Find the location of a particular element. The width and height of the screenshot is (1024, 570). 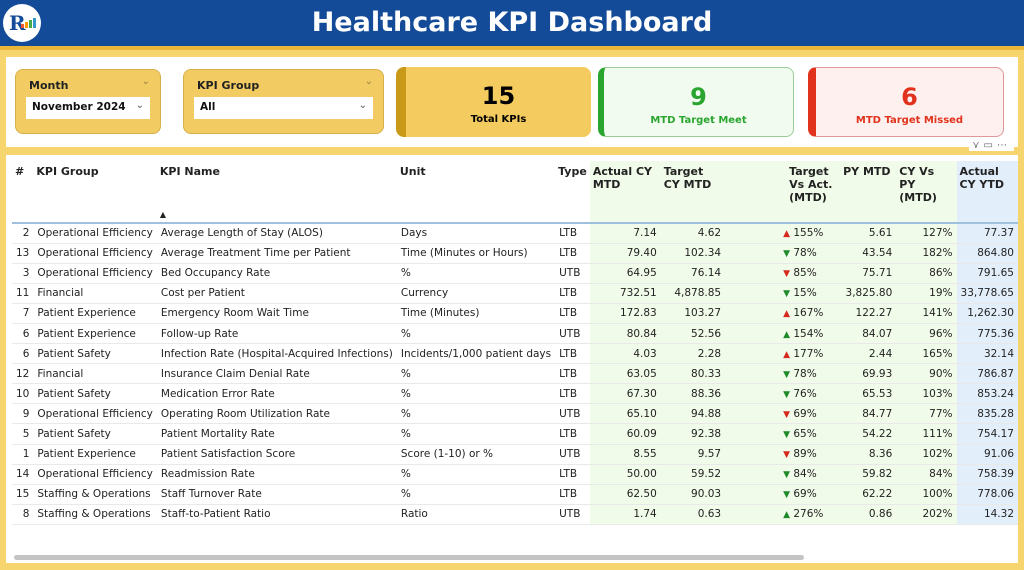

kpi-group-dropdown: All ⌄ is located at coordinates (283, 108).